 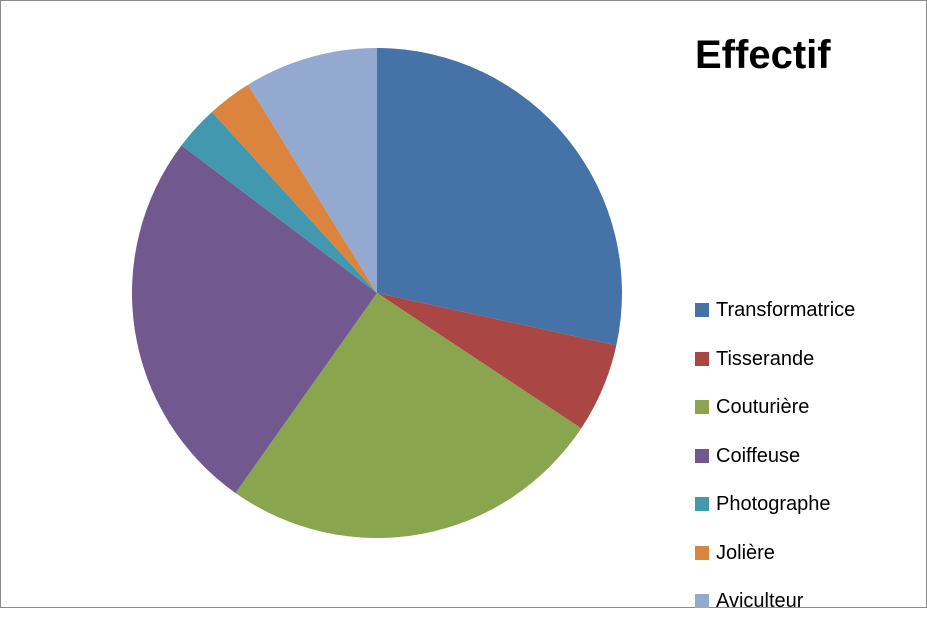 I want to click on legend-item: Aviculteur, so click(x=775, y=601).